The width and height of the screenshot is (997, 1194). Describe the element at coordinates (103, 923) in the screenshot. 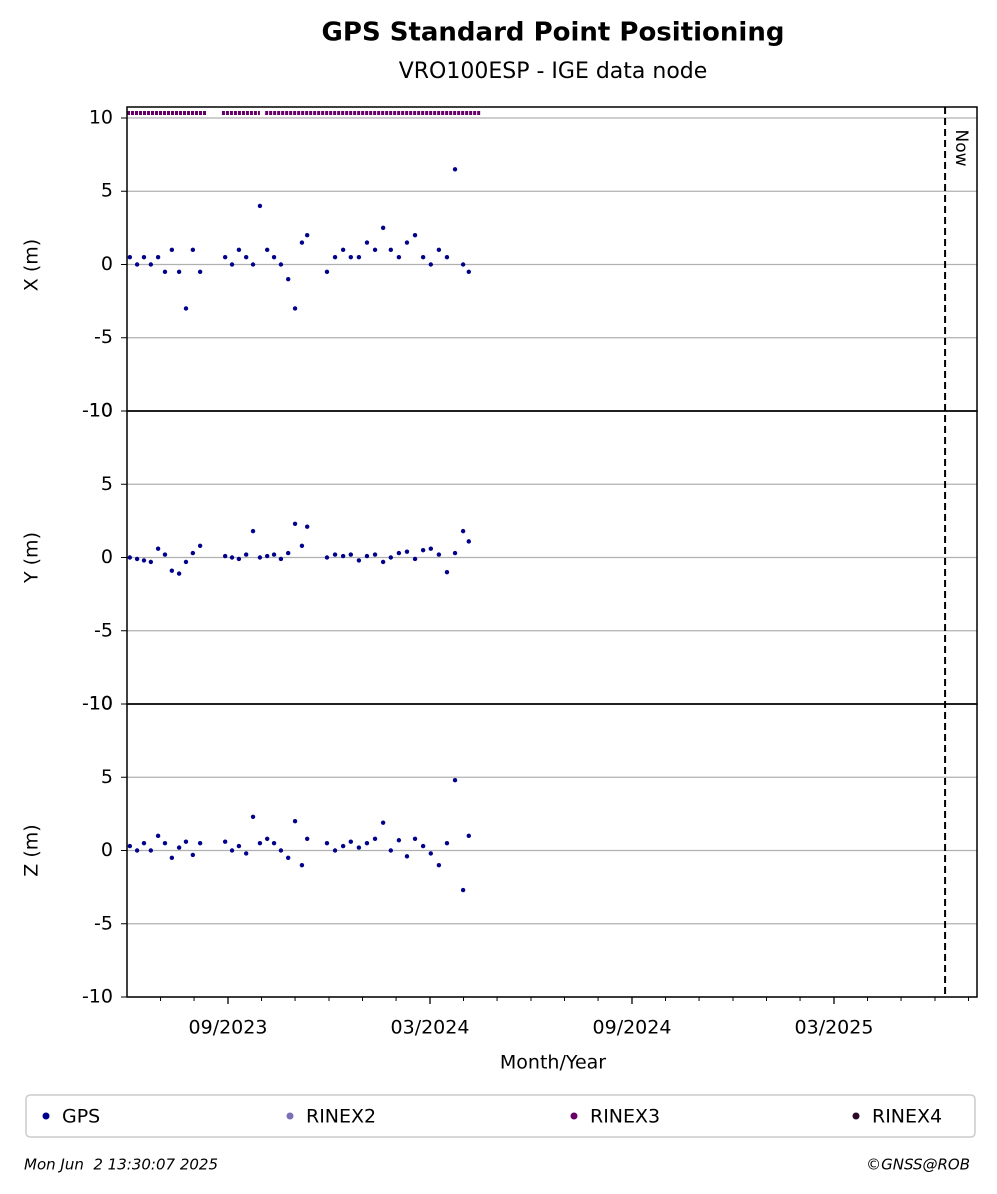

I see `y-tick-label: -5` at that location.